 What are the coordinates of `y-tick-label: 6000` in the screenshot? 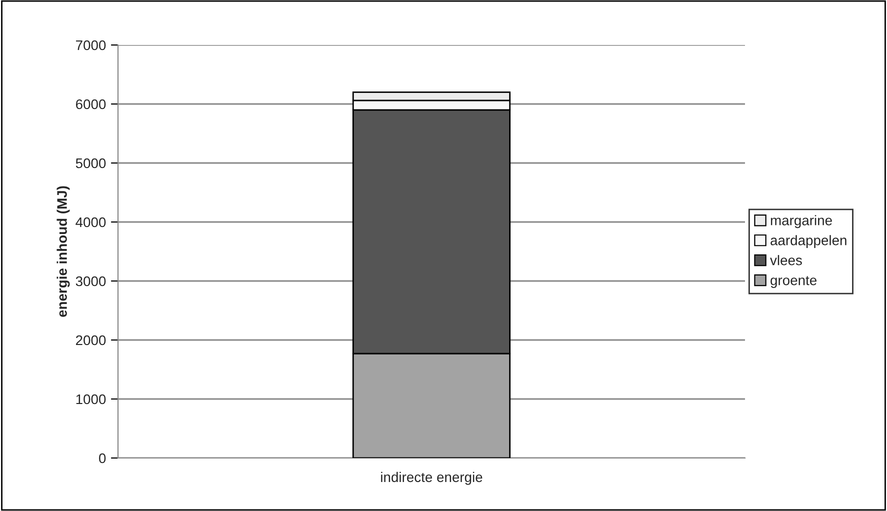 It's located at (91, 104).